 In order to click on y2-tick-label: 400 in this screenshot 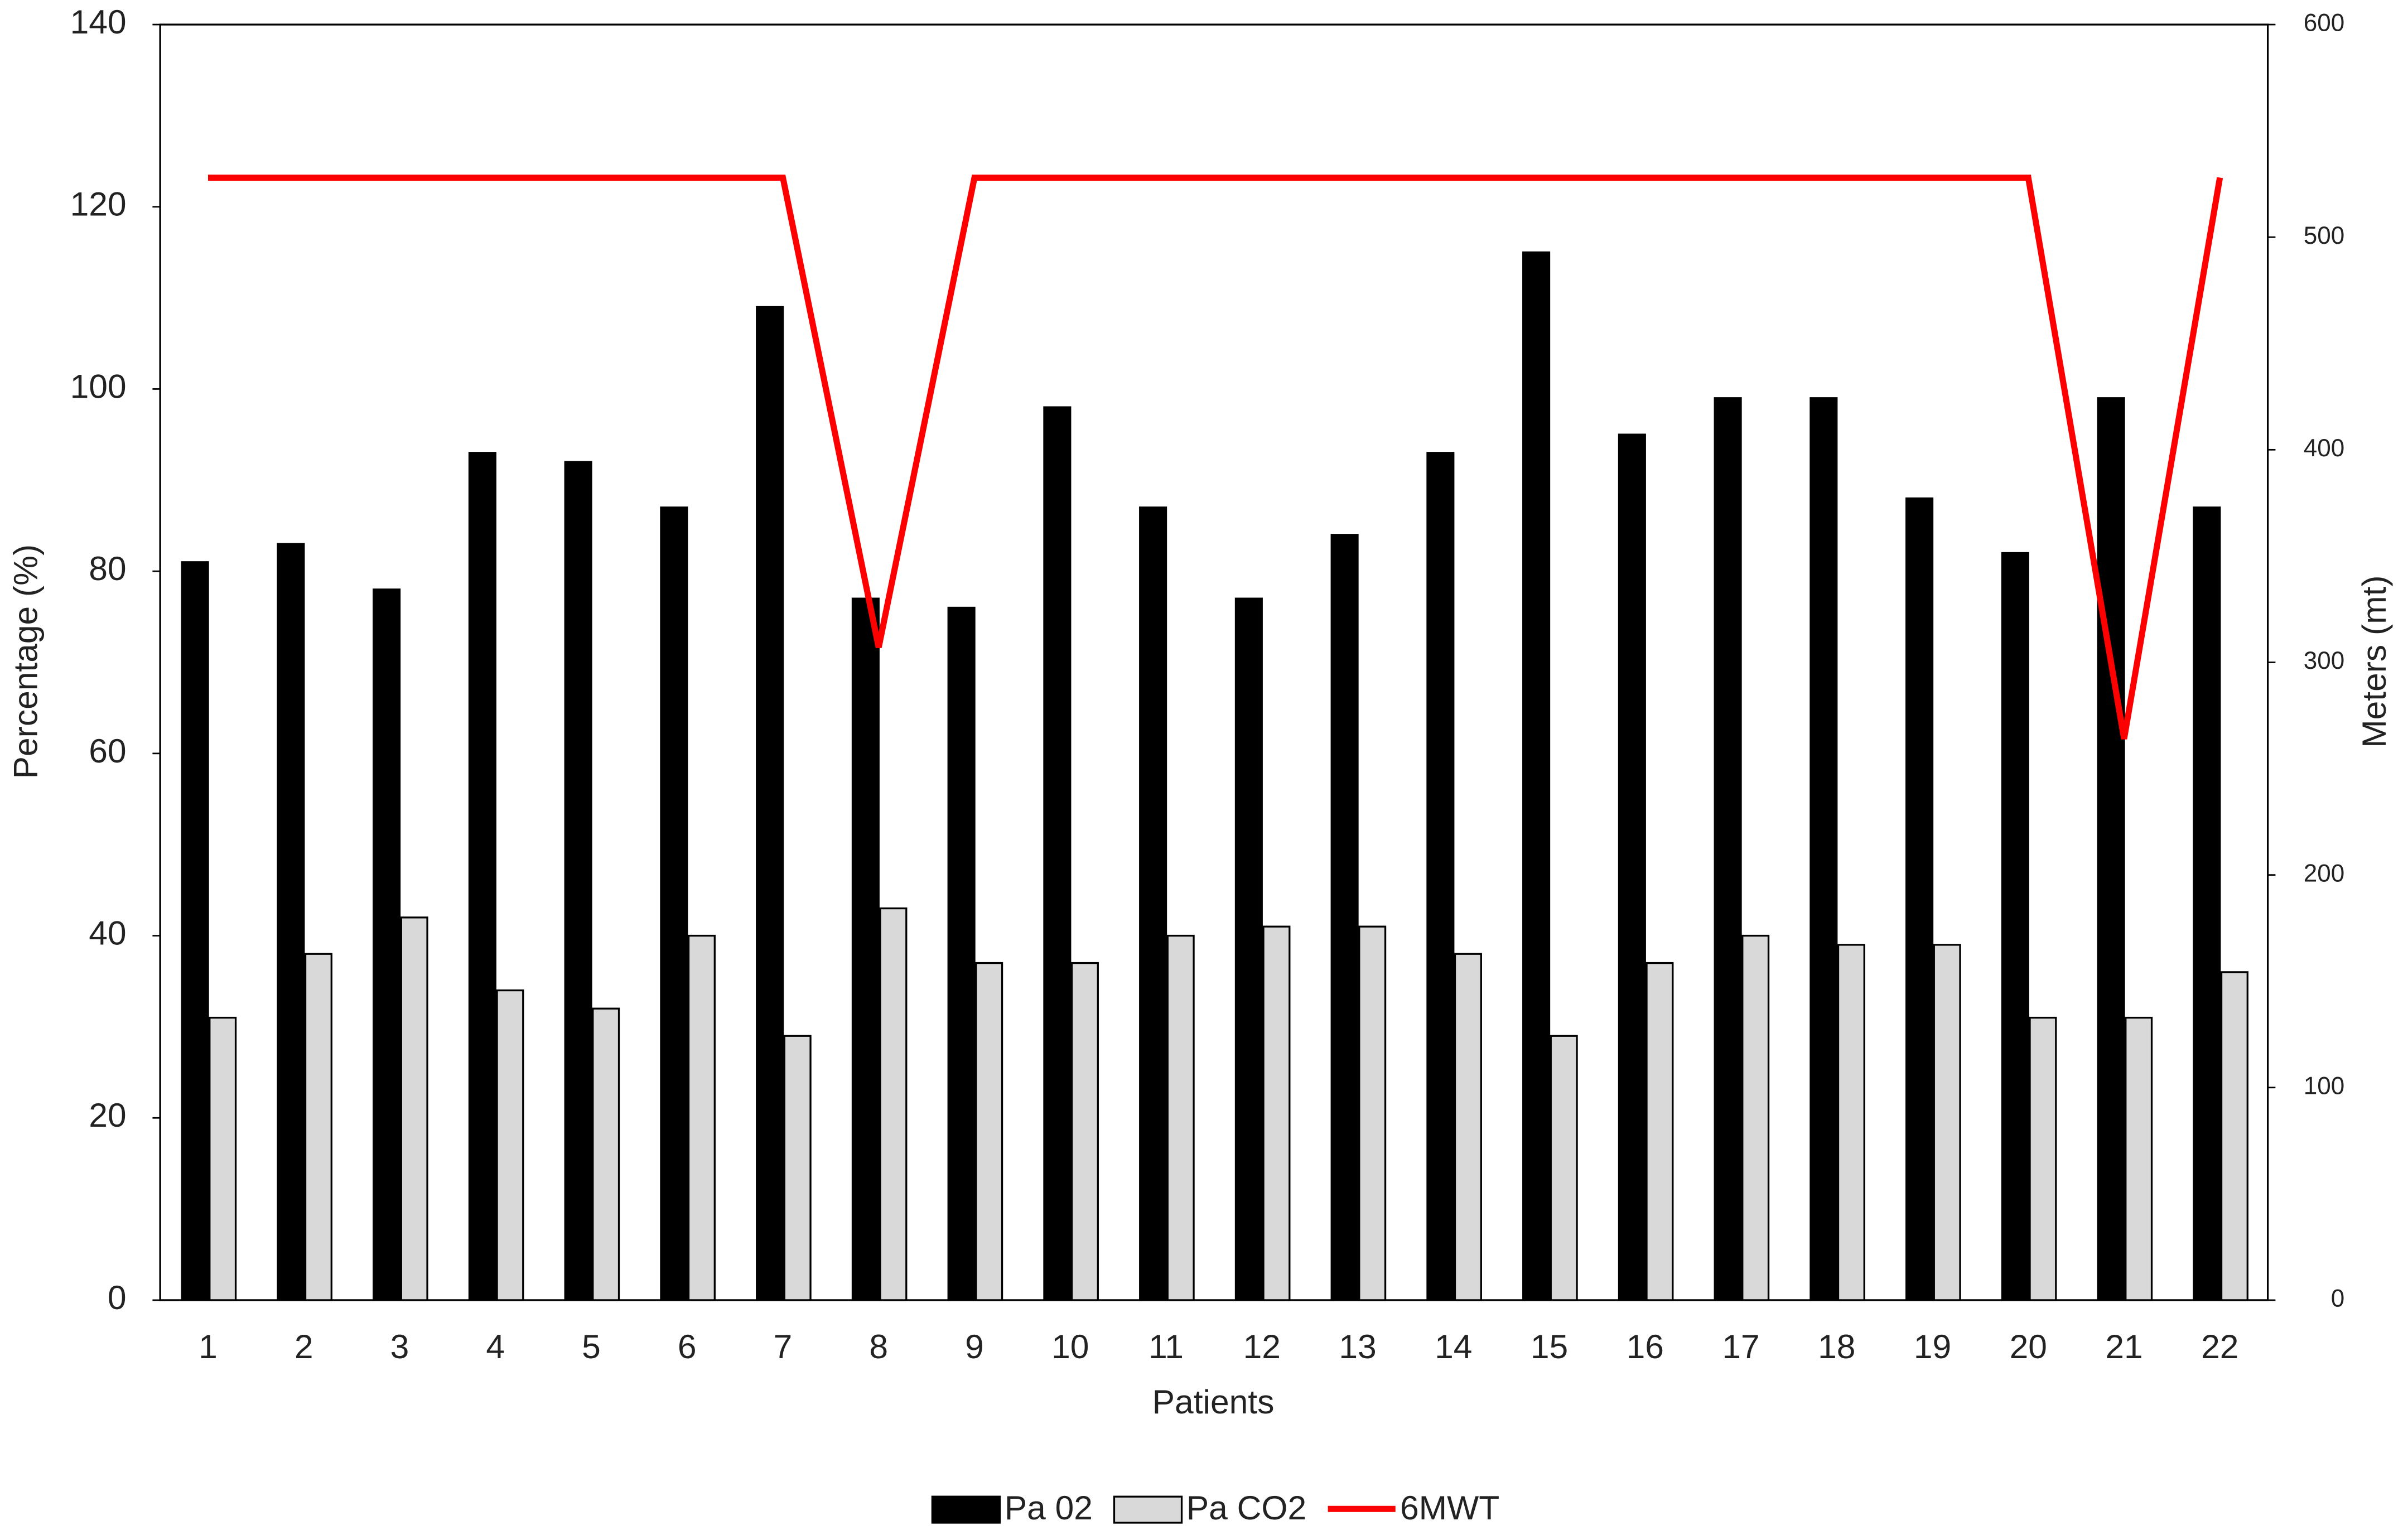, I will do `click(2324, 448)`.